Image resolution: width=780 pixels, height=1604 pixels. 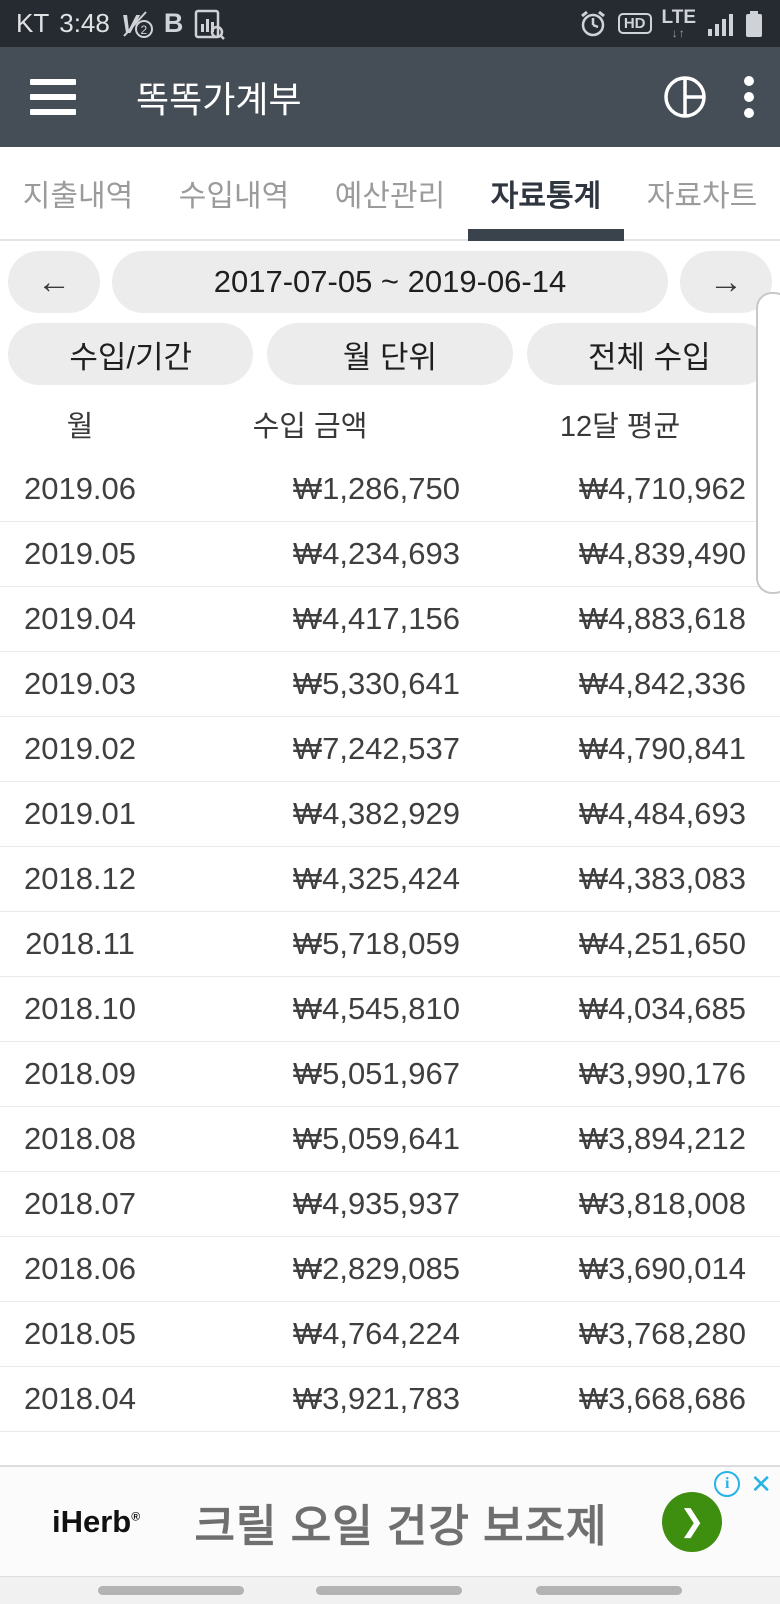 I want to click on cell-income: ₩7,242,537, so click(x=376, y=748).